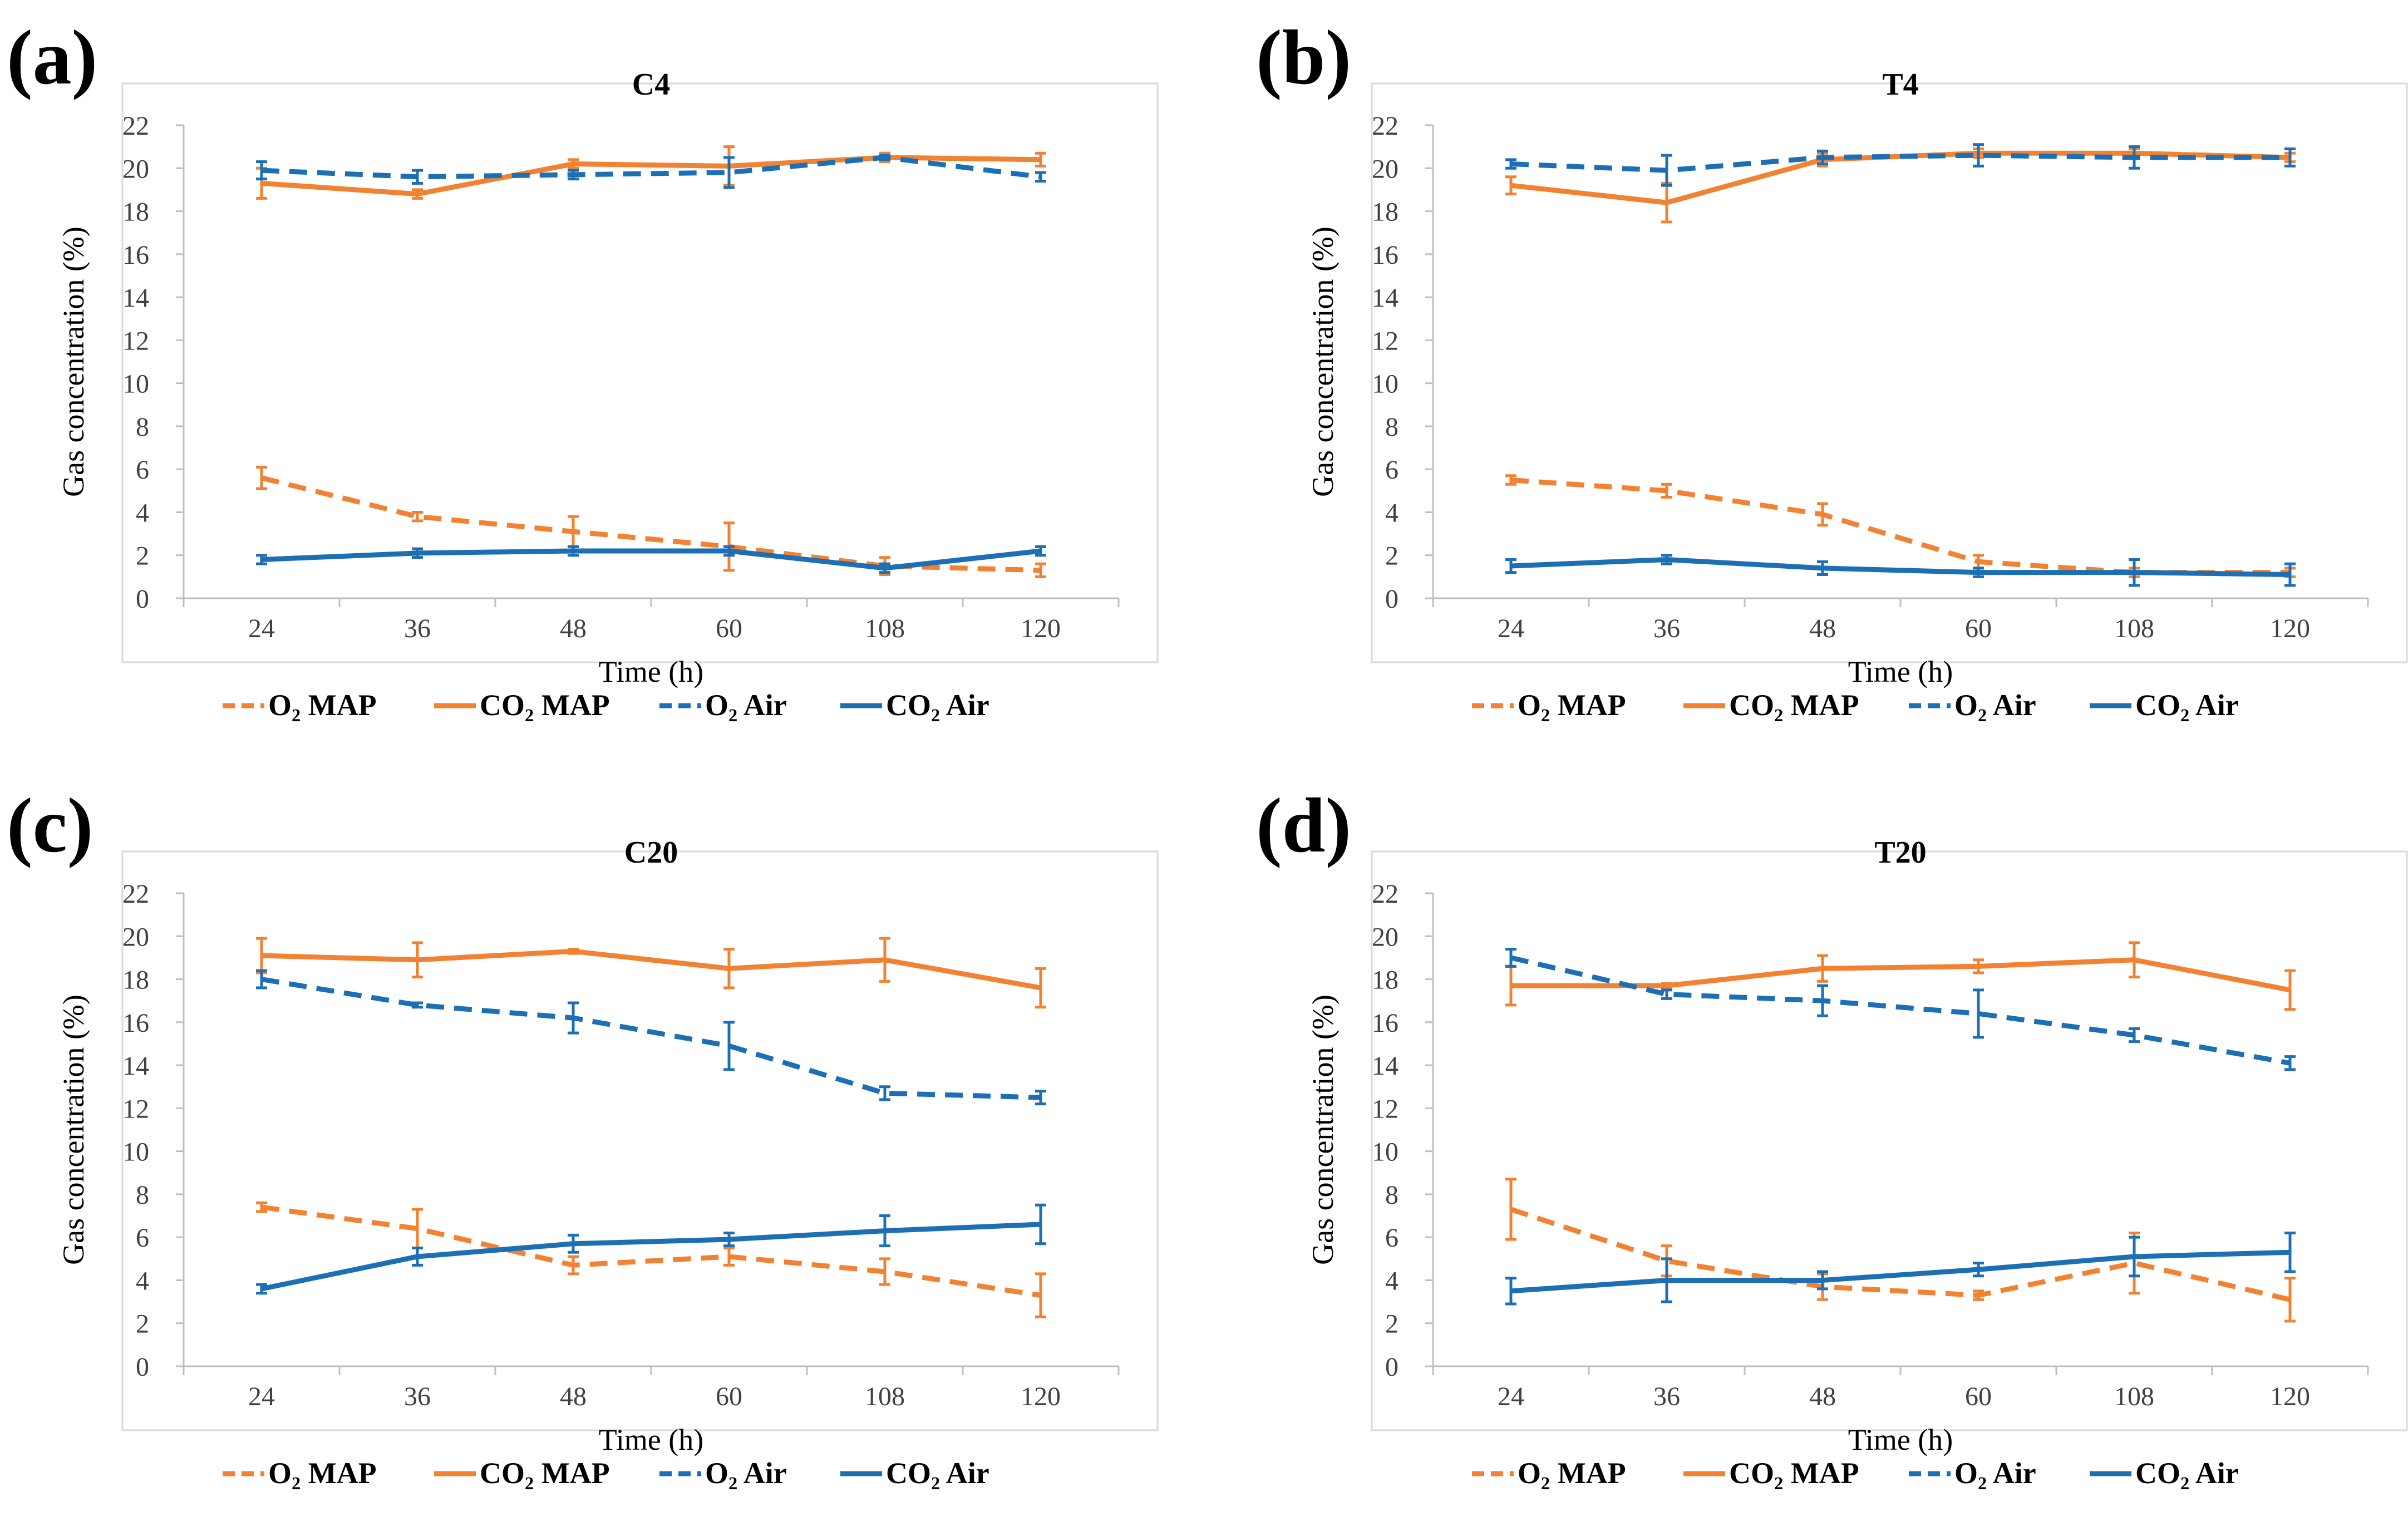 The height and width of the screenshot is (1531, 2408). Describe the element at coordinates (651, 84) in the screenshot. I see `chart-title: C4` at that location.